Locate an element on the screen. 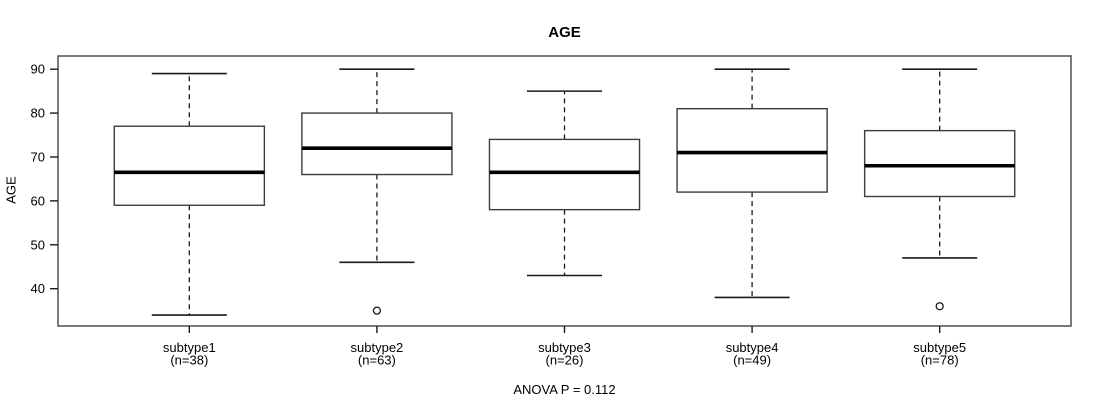 This screenshot has width=1100, height=400. y-tick-label: 60 is located at coordinates (38, 200).